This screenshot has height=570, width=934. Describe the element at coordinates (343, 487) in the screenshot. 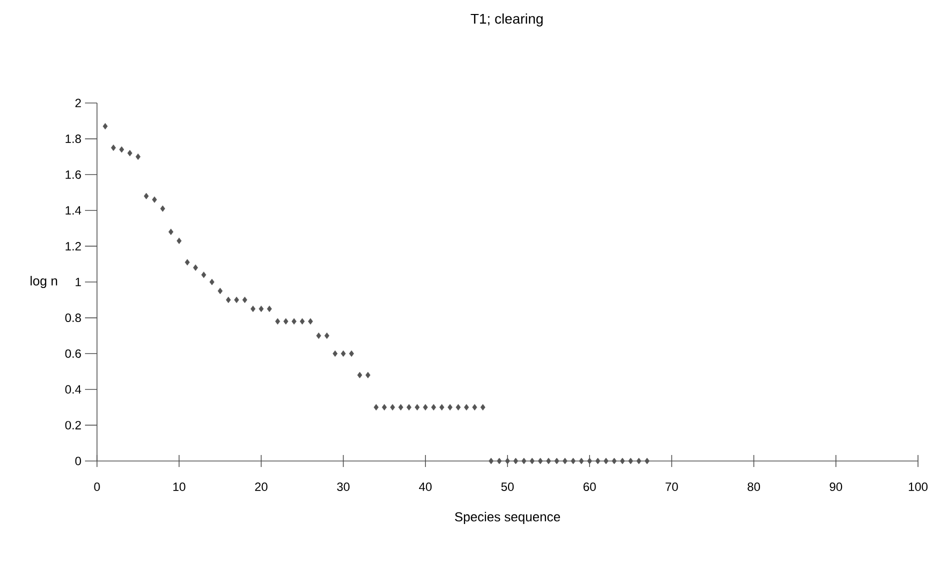

I see `x-tick-label: 30` at that location.